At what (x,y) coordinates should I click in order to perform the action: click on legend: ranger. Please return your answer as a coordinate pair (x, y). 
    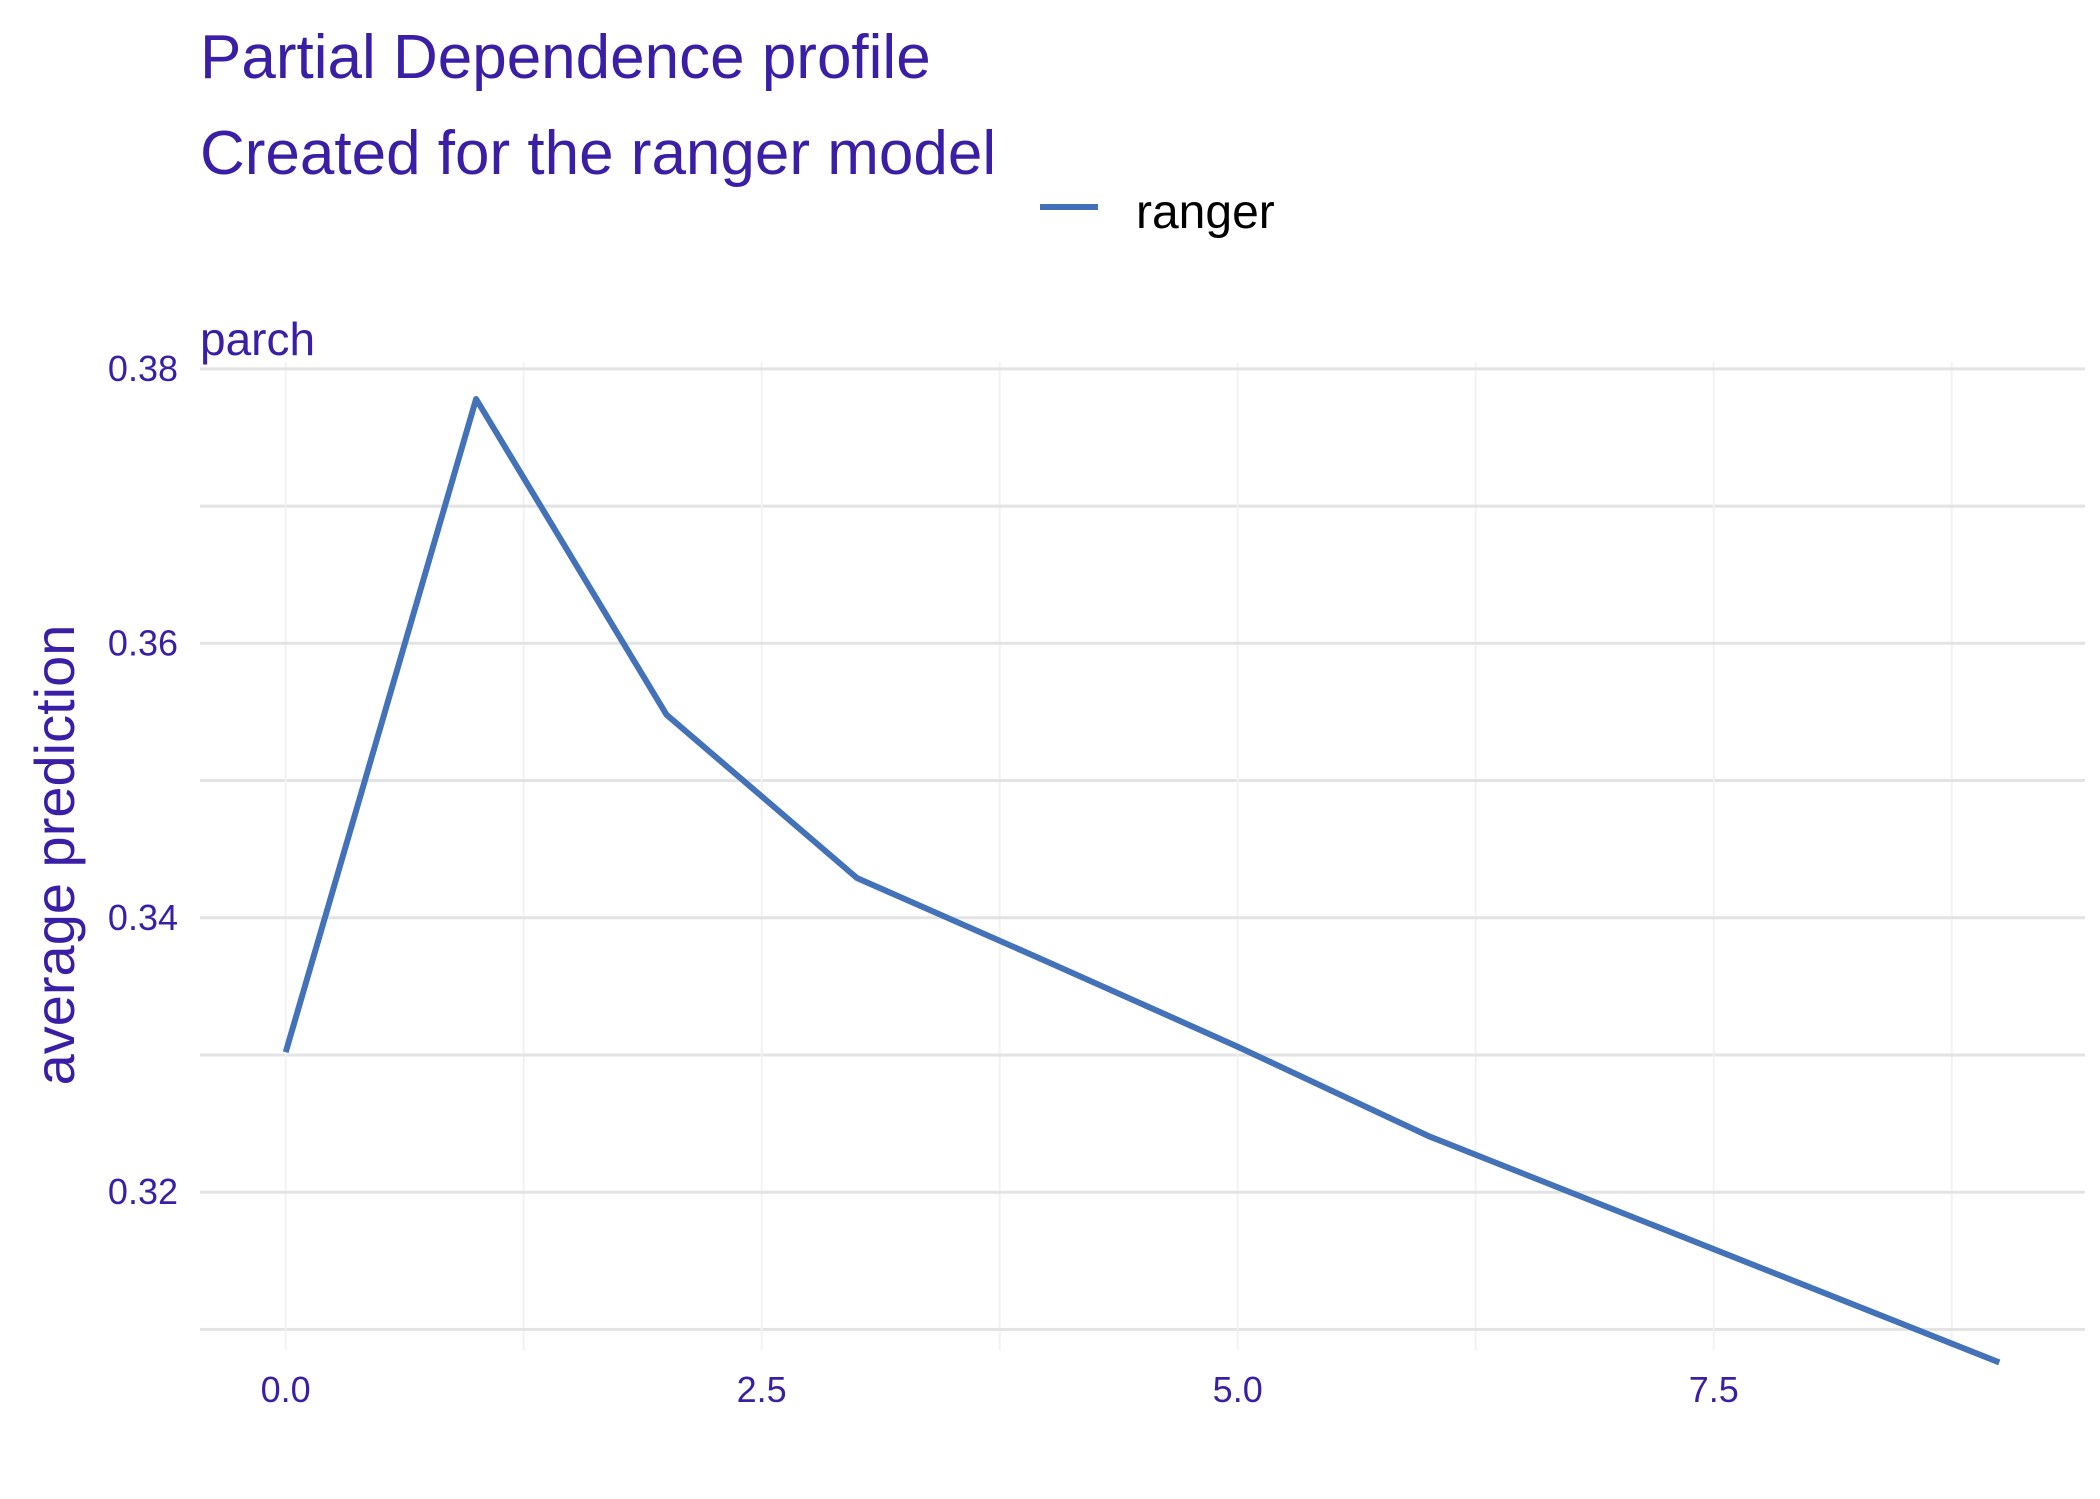
    Looking at the image, I should click on (1157, 212).